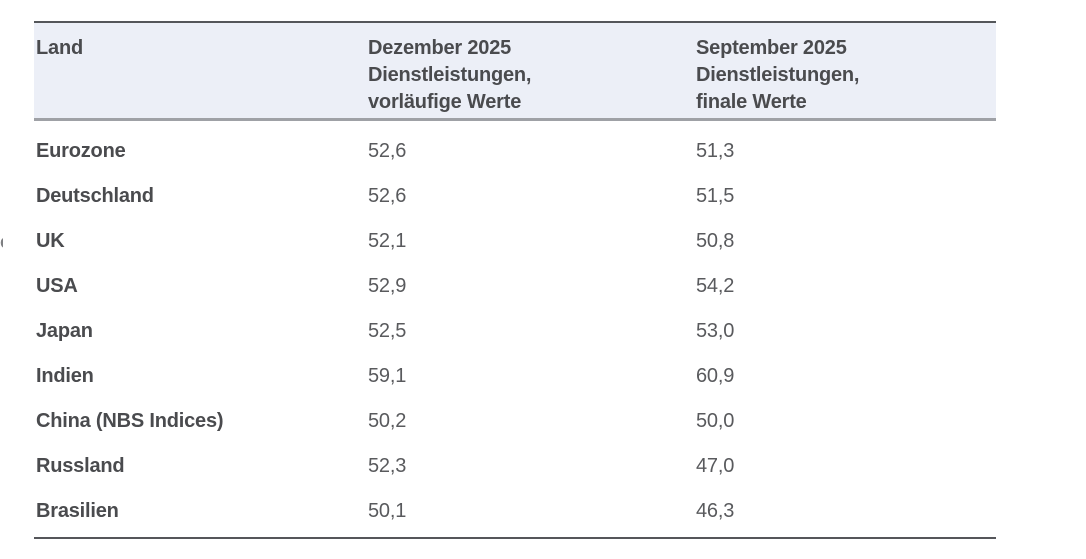  I want to click on value-cell-dezember: 50,1, so click(387, 511).